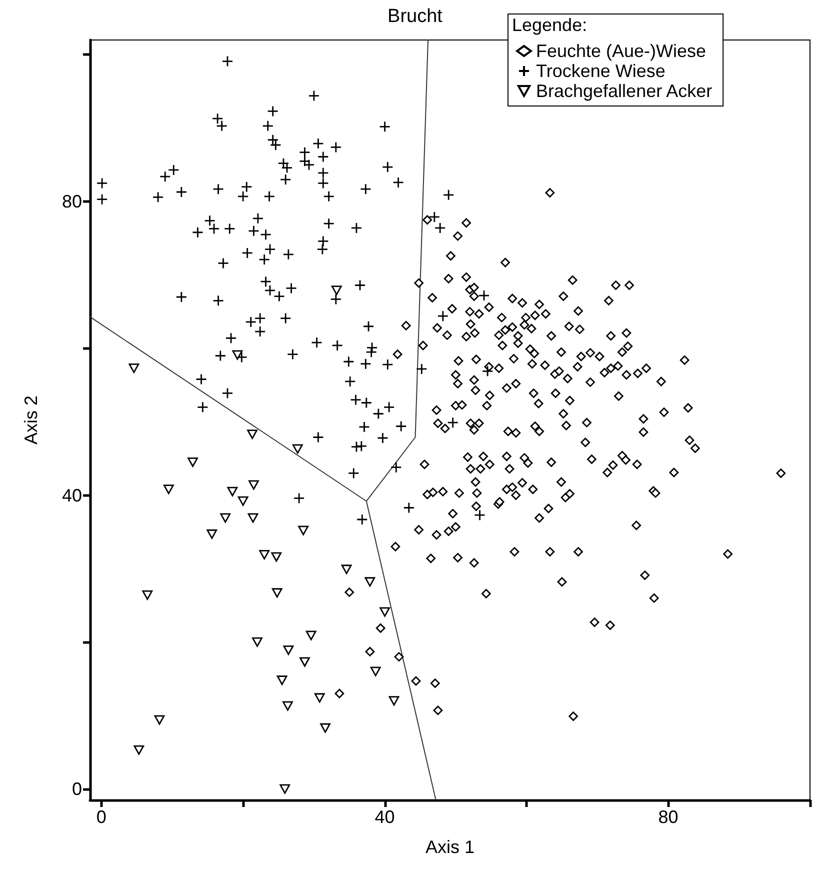  What do you see at coordinates (77, 788) in the screenshot?
I see `y-tick-label: 0` at bounding box center [77, 788].